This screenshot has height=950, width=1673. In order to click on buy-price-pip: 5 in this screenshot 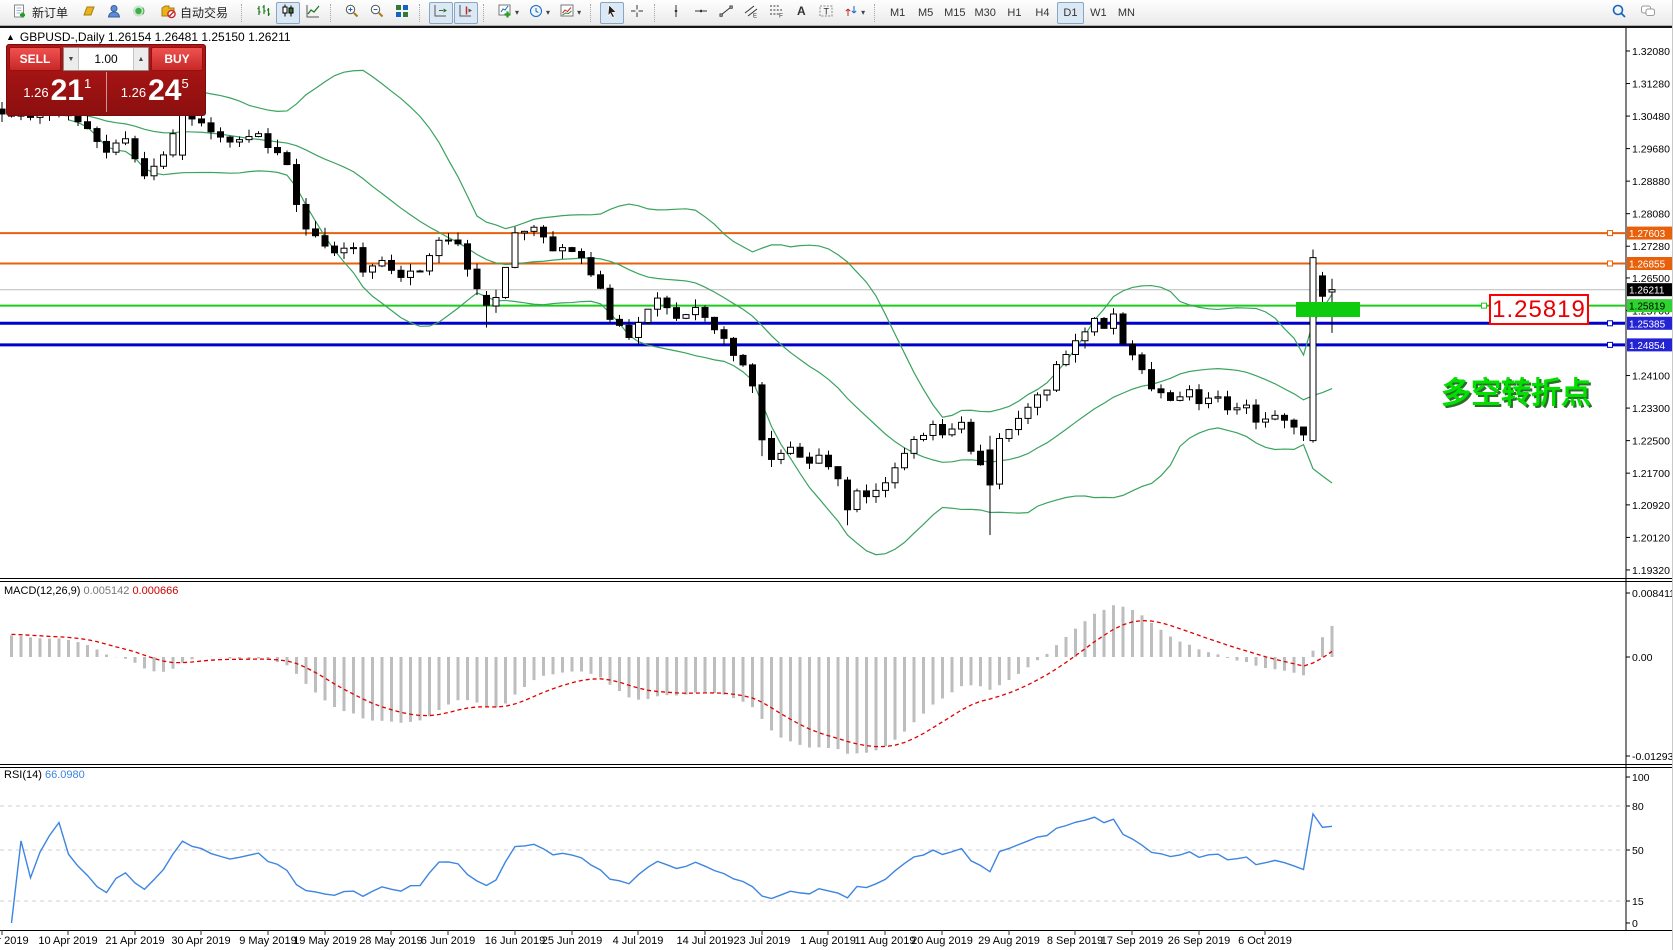, I will do `click(185, 83)`.